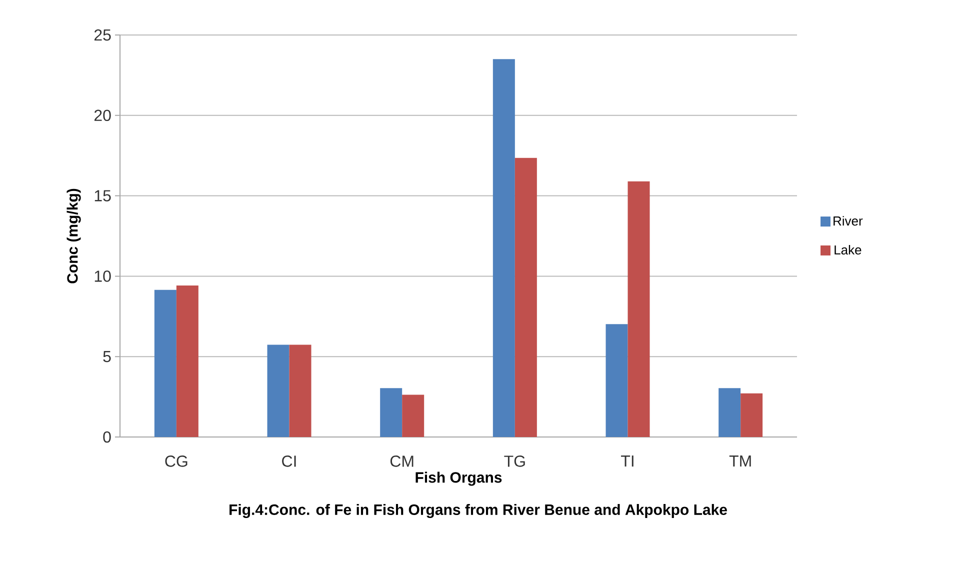  I want to click on y-tick-label: 5, so click(107, 356).